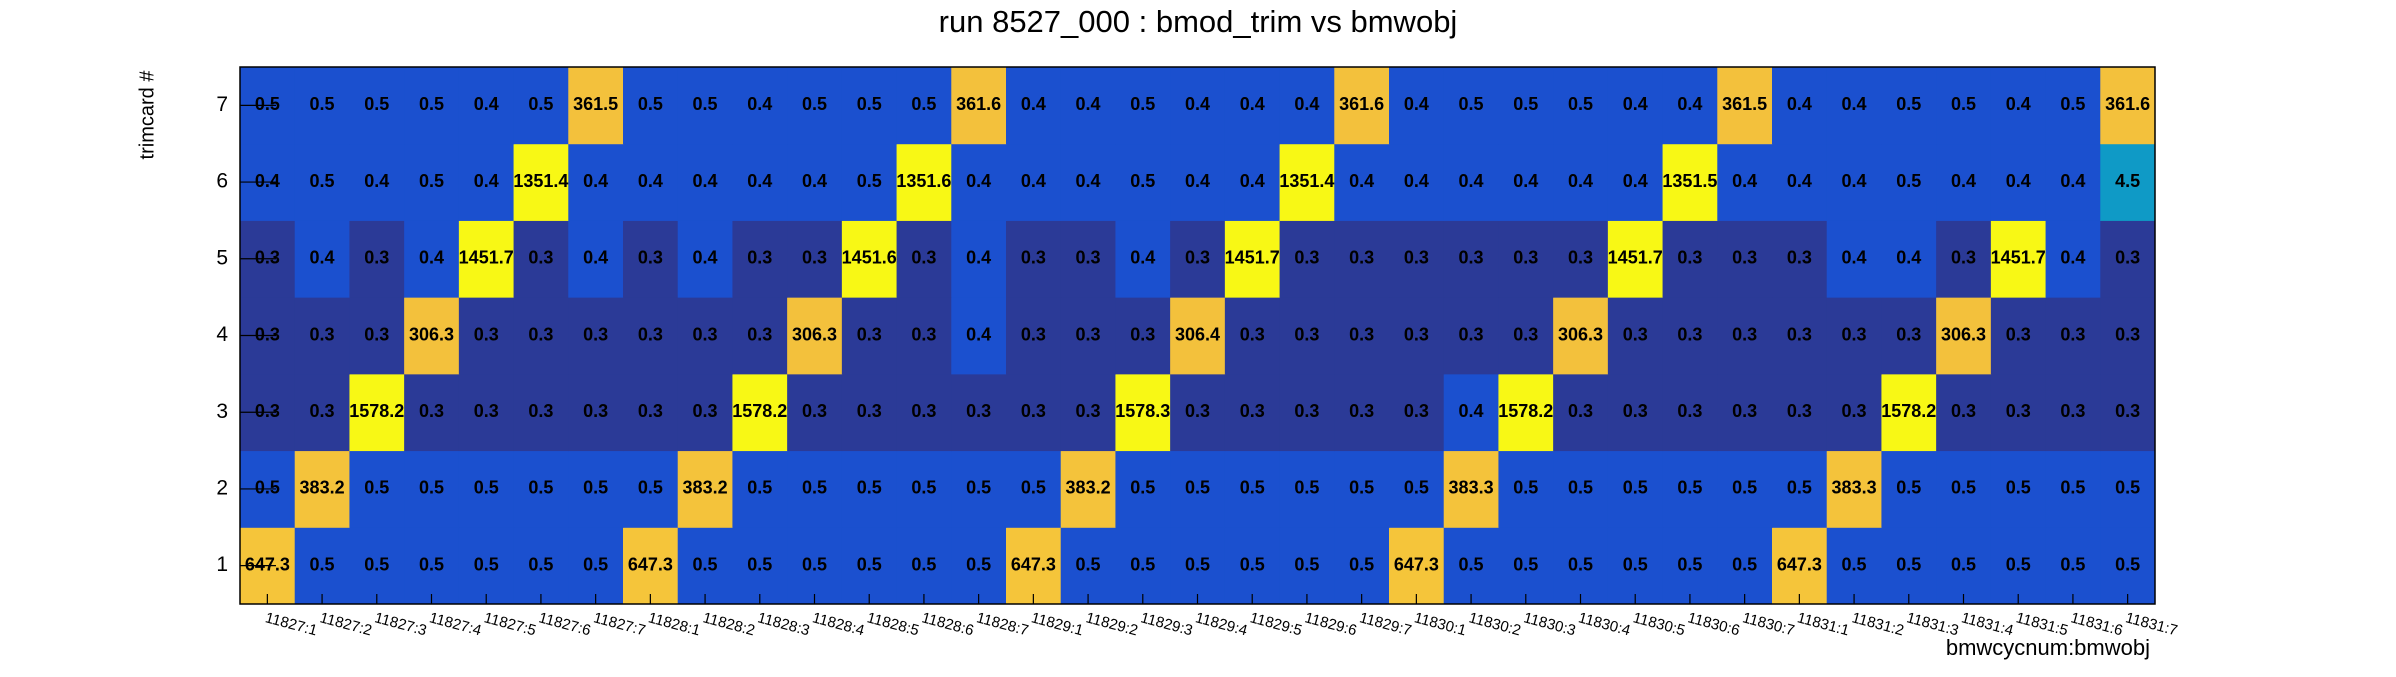  What do you see at coordinates (1057, 624) in the screenshot?
I see `x-tick-label: 11829:1` at bounding box center [1057, 624].